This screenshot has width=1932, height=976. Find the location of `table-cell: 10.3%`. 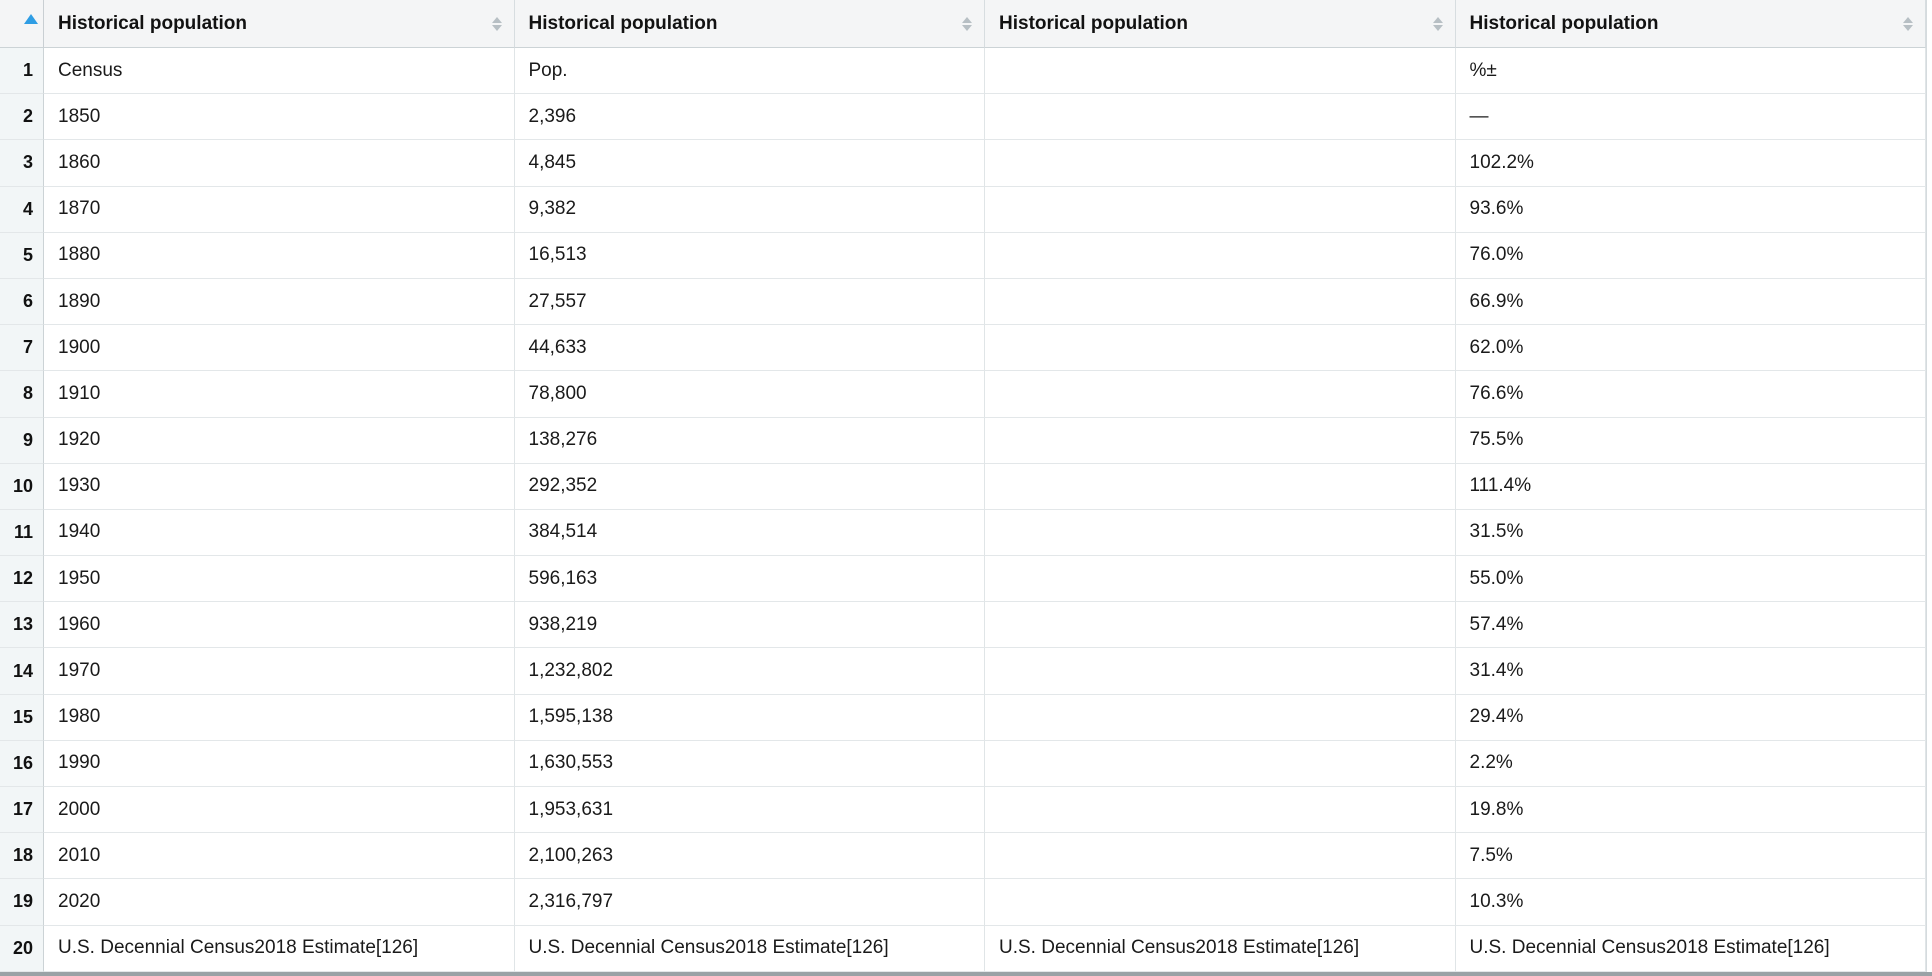

table-cell: 10.3% is located at coordinates (1690, 902).